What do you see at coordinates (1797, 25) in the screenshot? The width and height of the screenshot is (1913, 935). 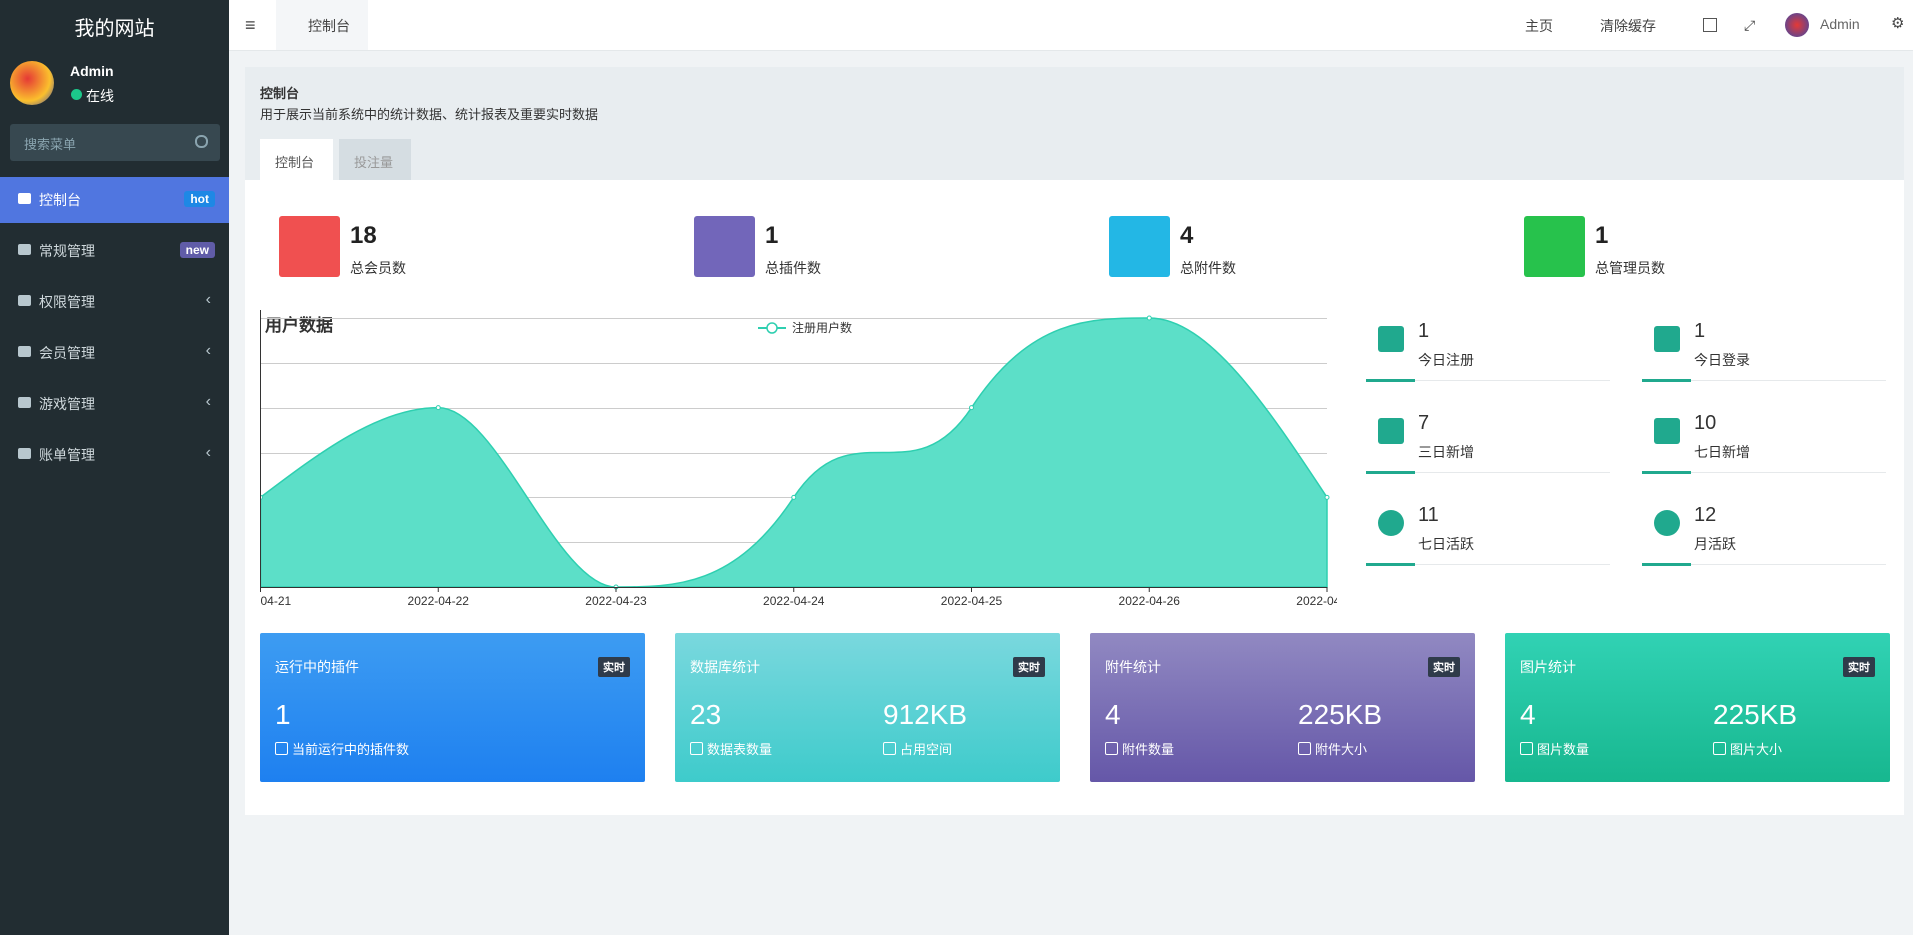 I see `header-avatar` at bounding box center [1797, 25].